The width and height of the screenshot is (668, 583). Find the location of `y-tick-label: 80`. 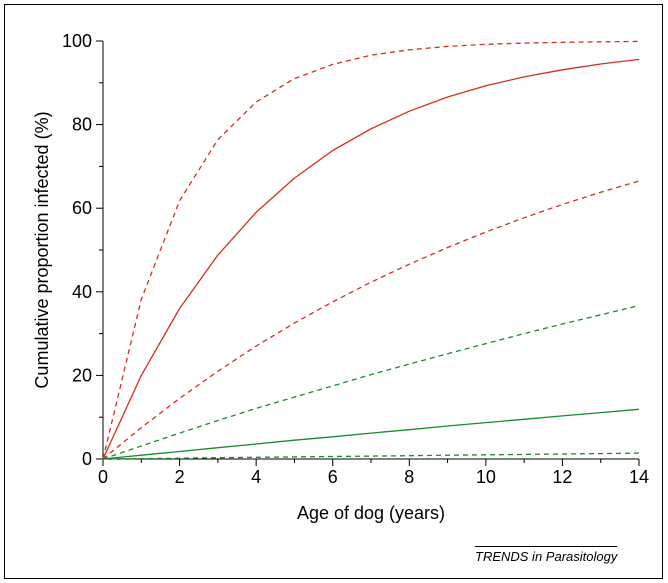

y-tick-label: 80 is located at coordinates (82, 125).